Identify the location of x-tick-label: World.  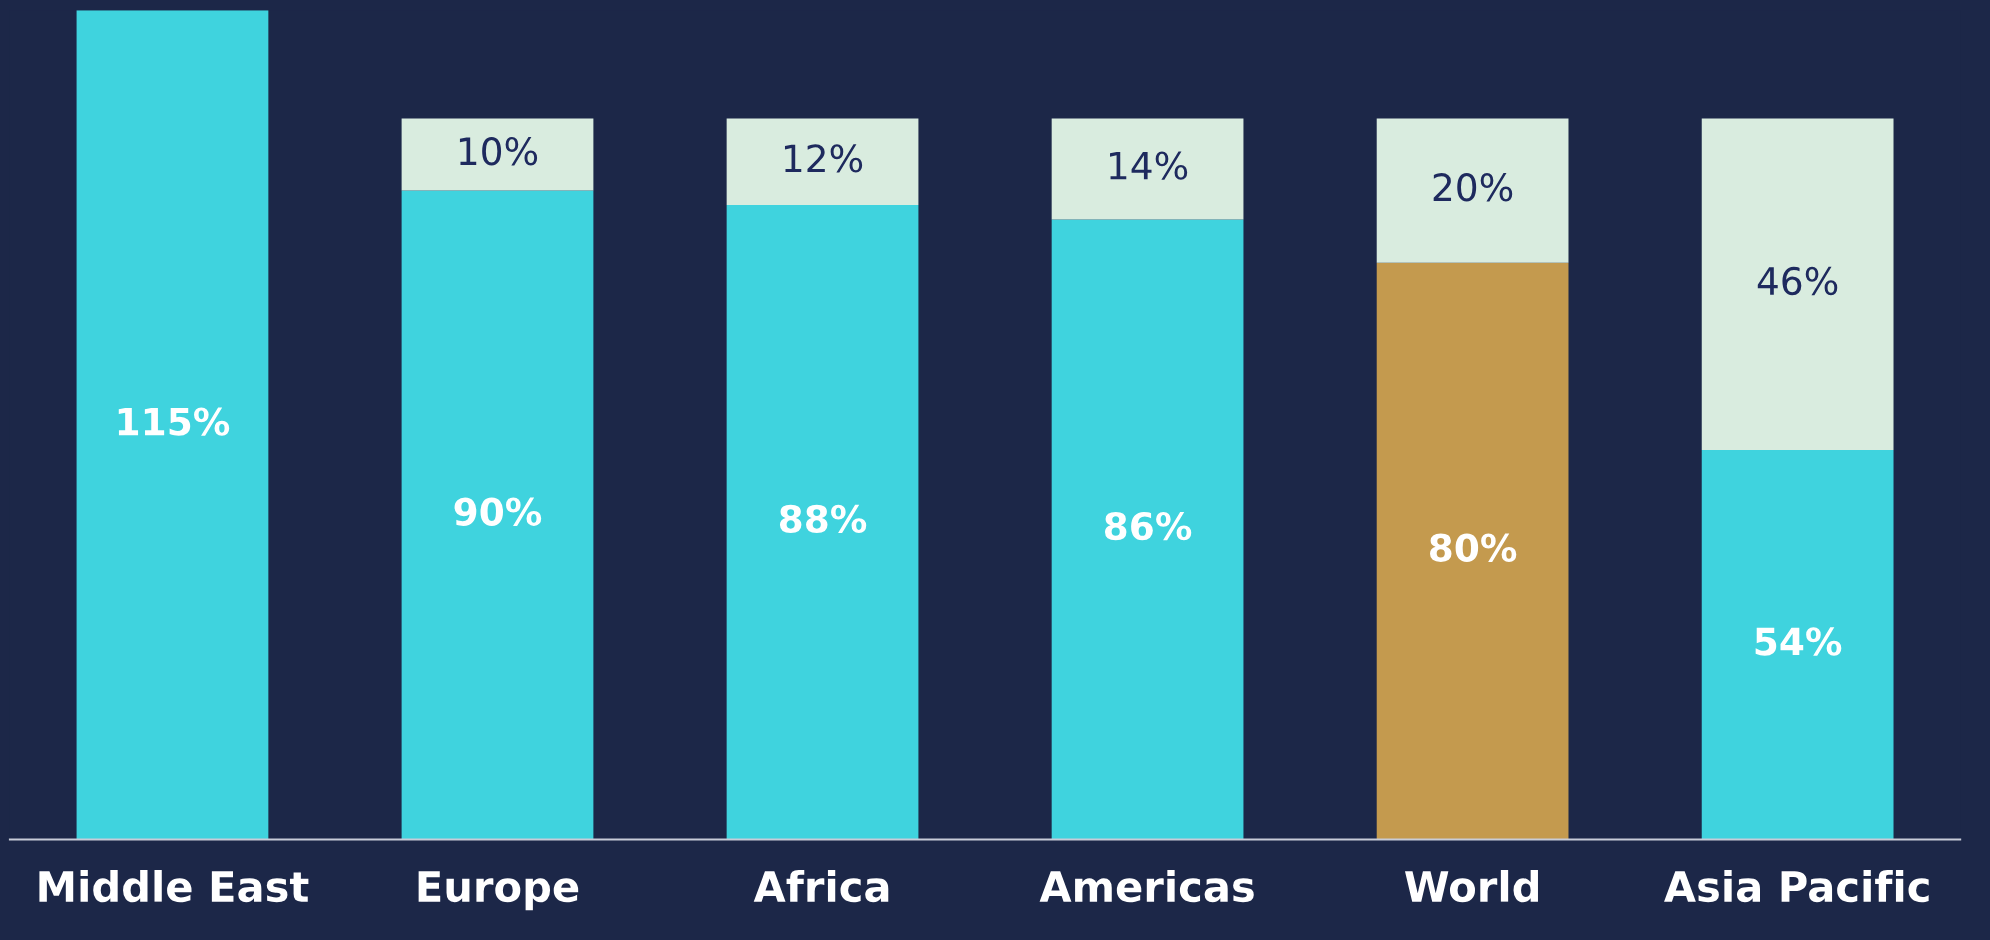
(1471, 886).